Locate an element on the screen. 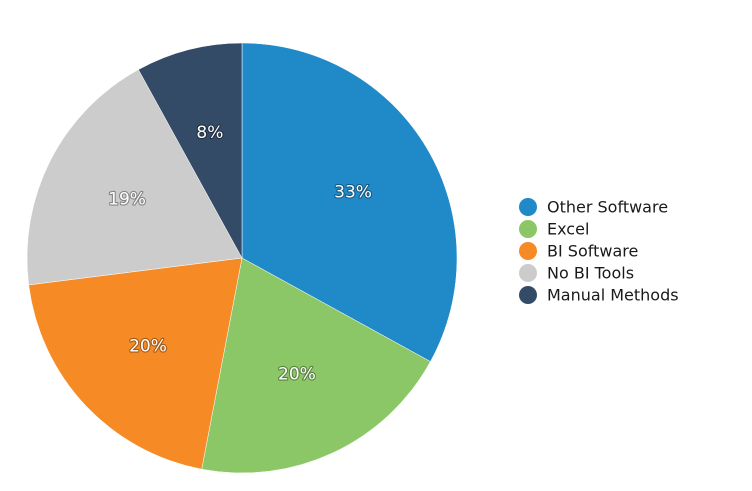  legend-item: No BI Tools is located at coordinates (576, 273).